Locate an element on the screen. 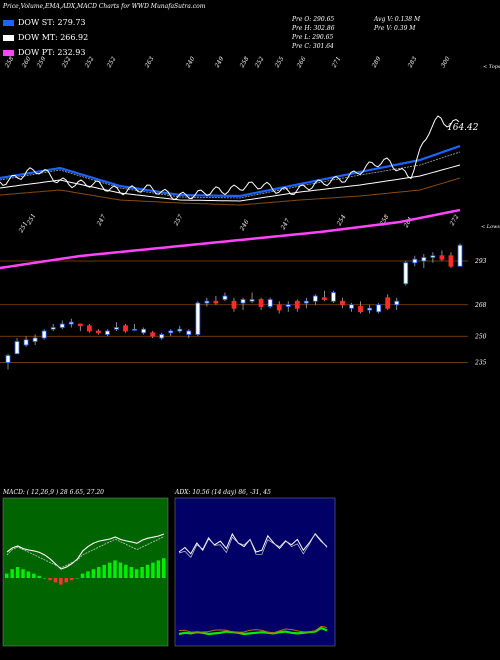  top-label: 266 is located at coordinates (301, 62).